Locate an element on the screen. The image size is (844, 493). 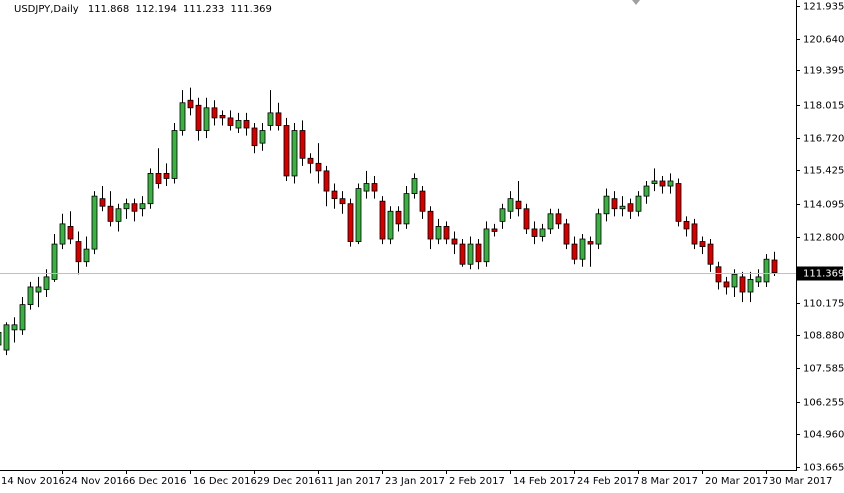
header-high: 112.194 is located at coordinates (155, 9).